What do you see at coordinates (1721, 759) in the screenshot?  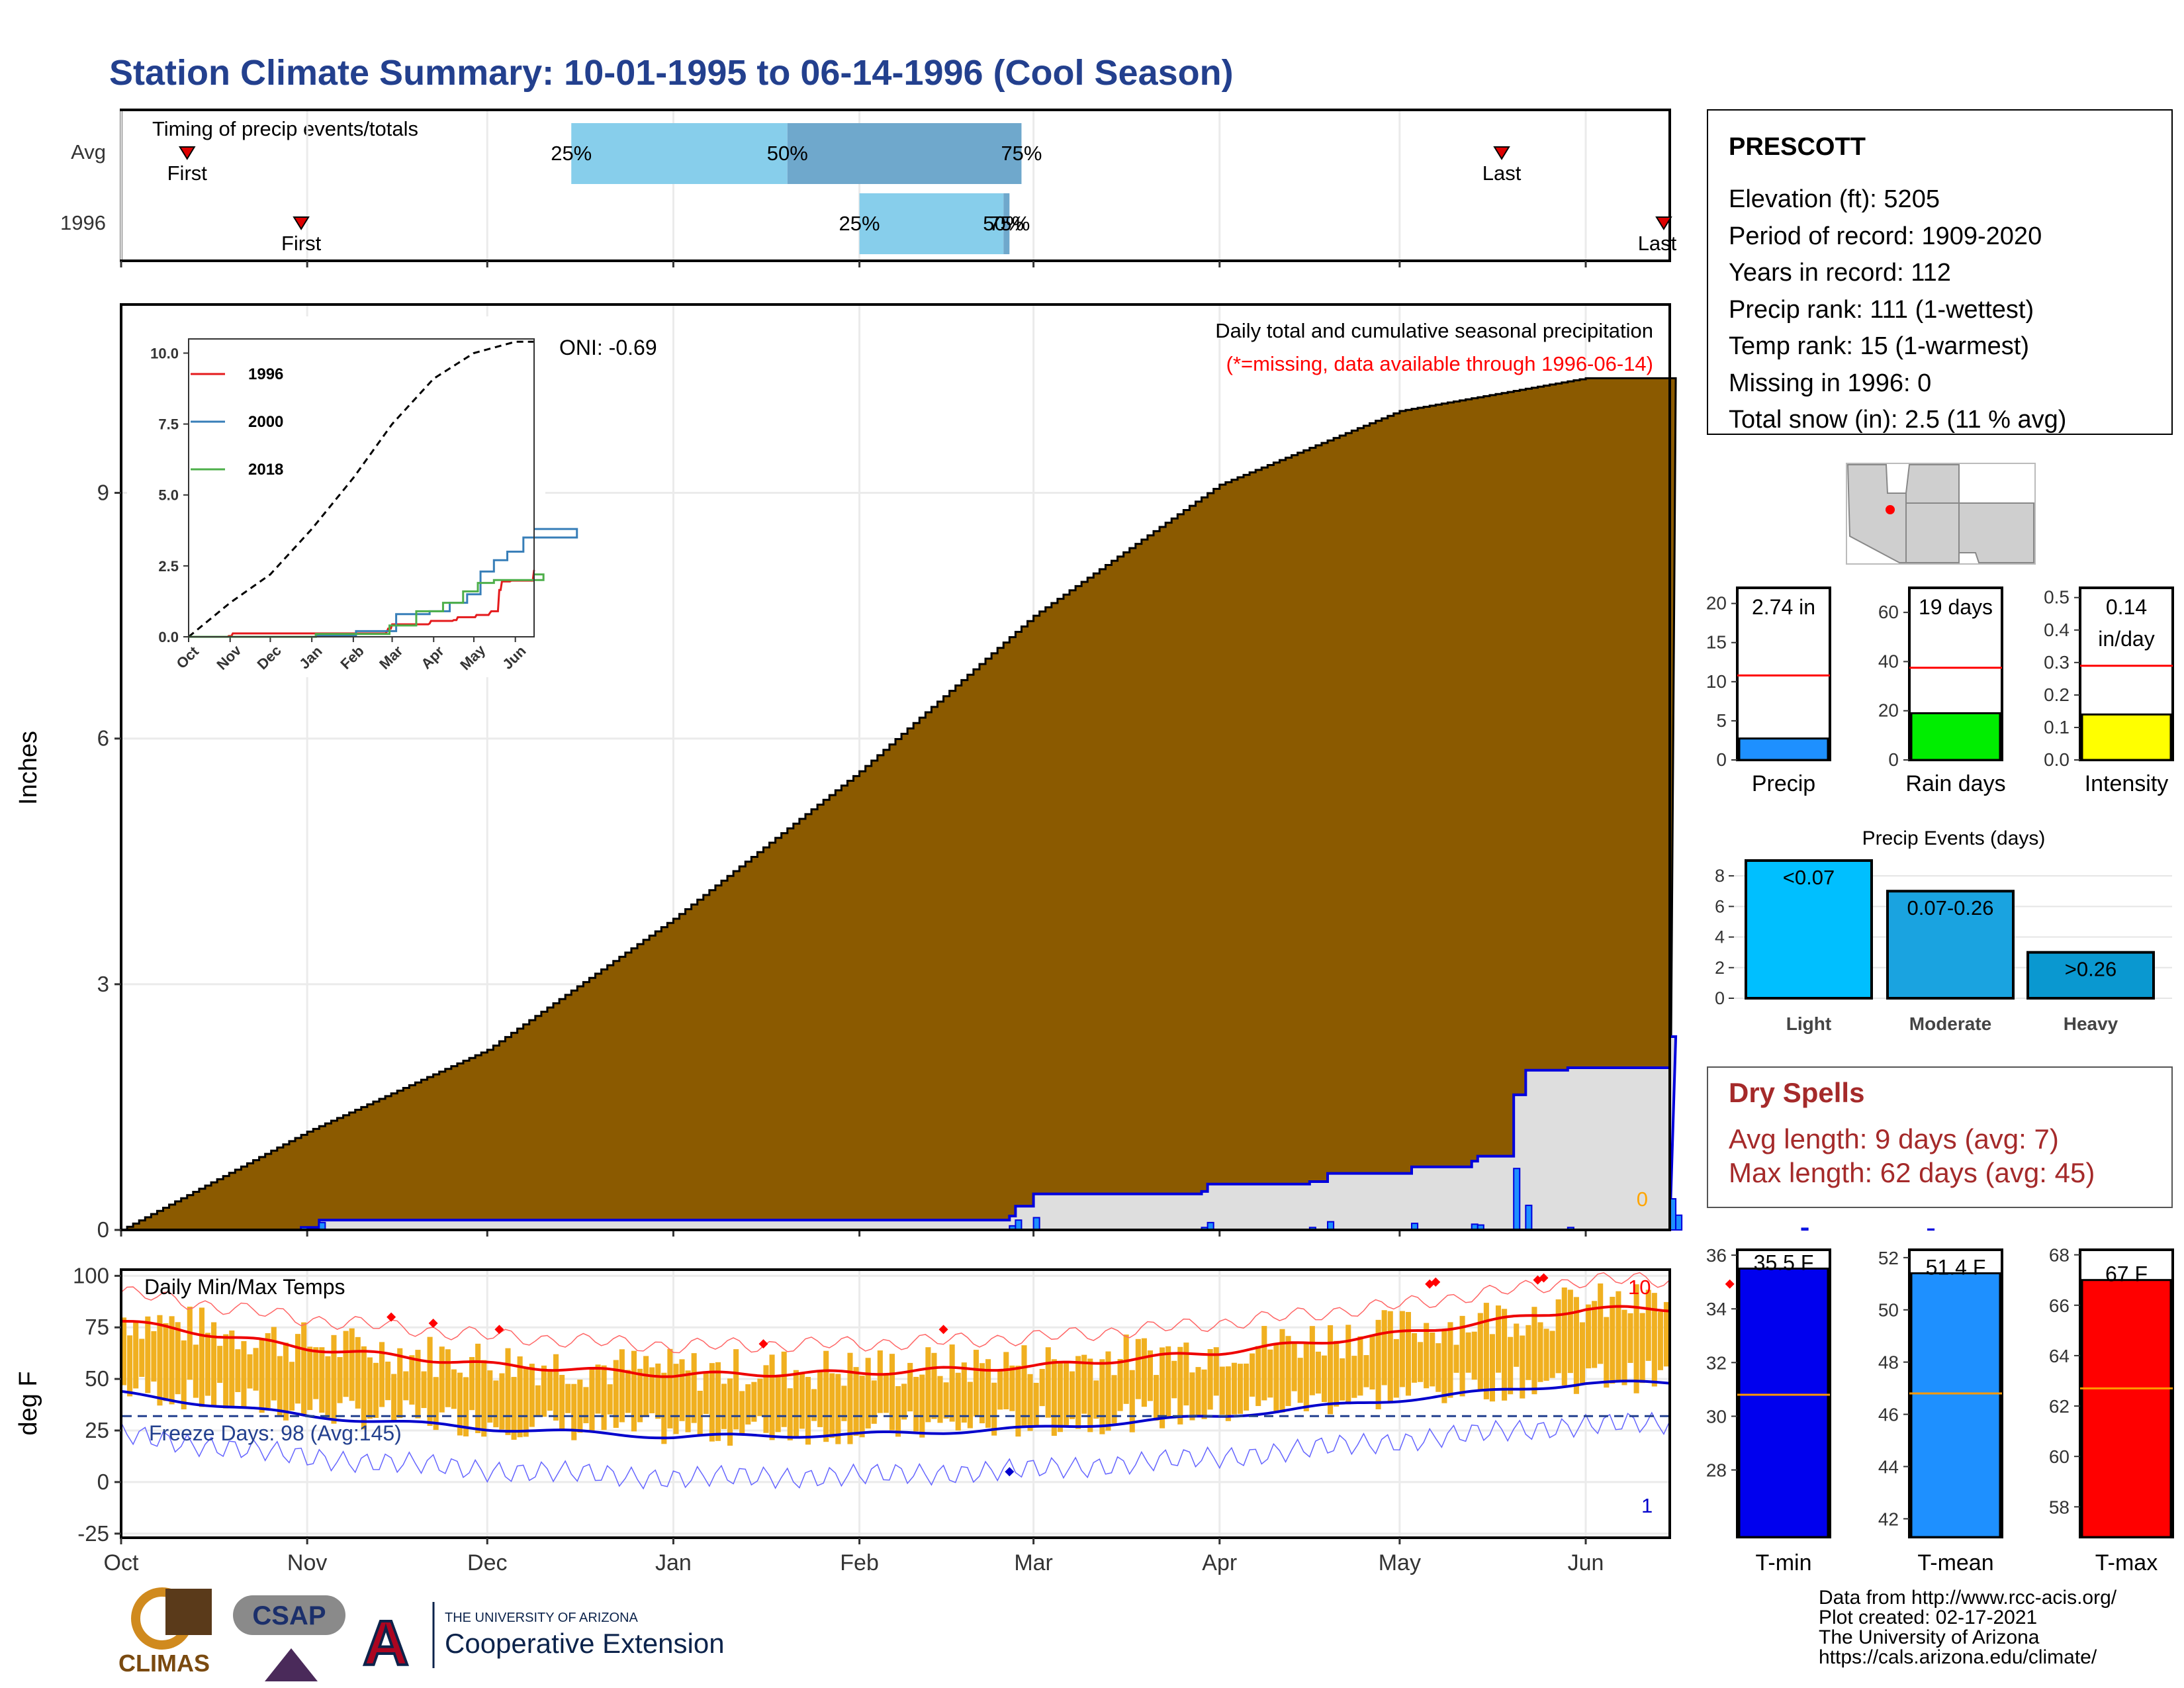 I see `mini-y-tick-label: 0` at bounding box center [1721, 759].